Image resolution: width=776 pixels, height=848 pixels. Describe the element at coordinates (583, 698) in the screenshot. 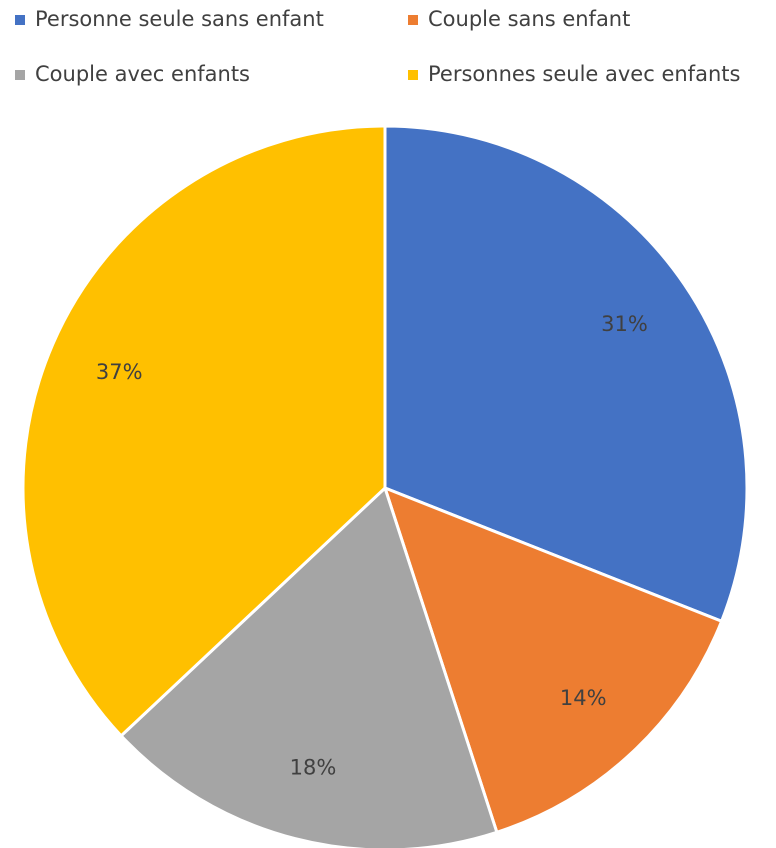

I see `data-label: 14%` at that location.